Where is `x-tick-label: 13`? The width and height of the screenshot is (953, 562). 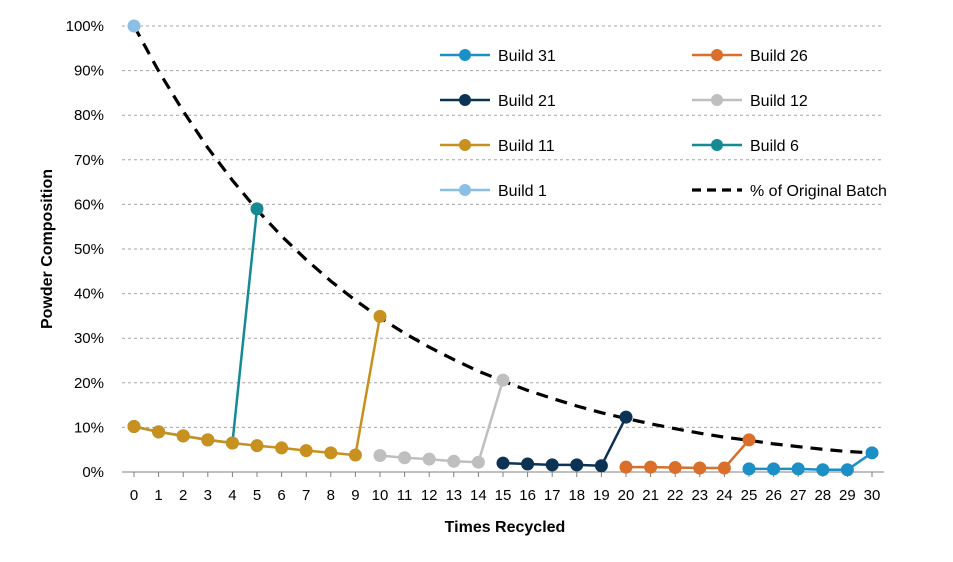
x-tick-label: 13 is located at coordinates (453, 495).